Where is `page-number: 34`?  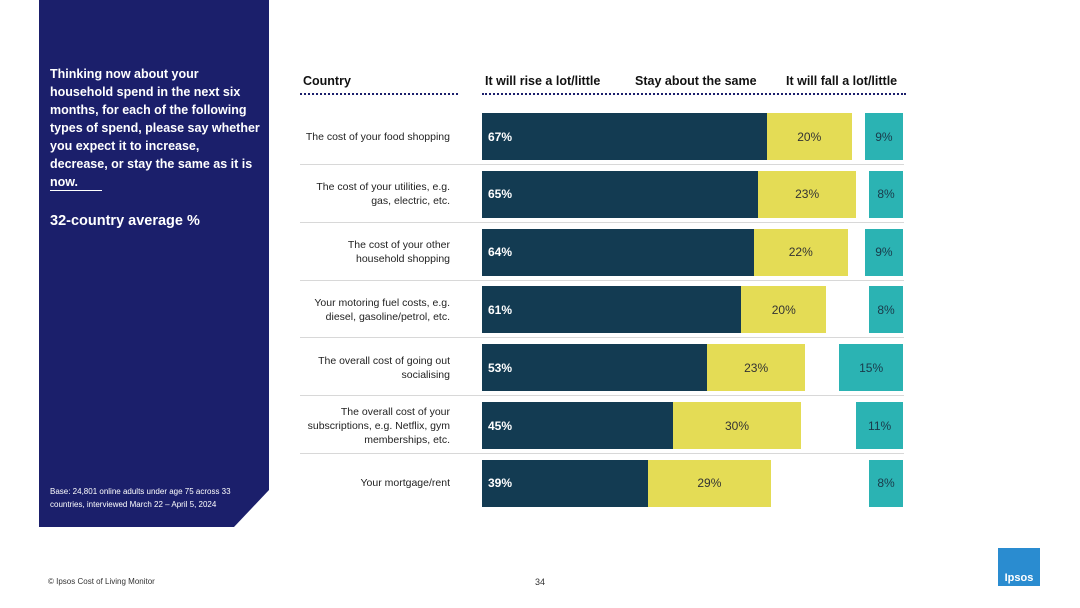 page-number: 34 is located at coordinates (540, 582).